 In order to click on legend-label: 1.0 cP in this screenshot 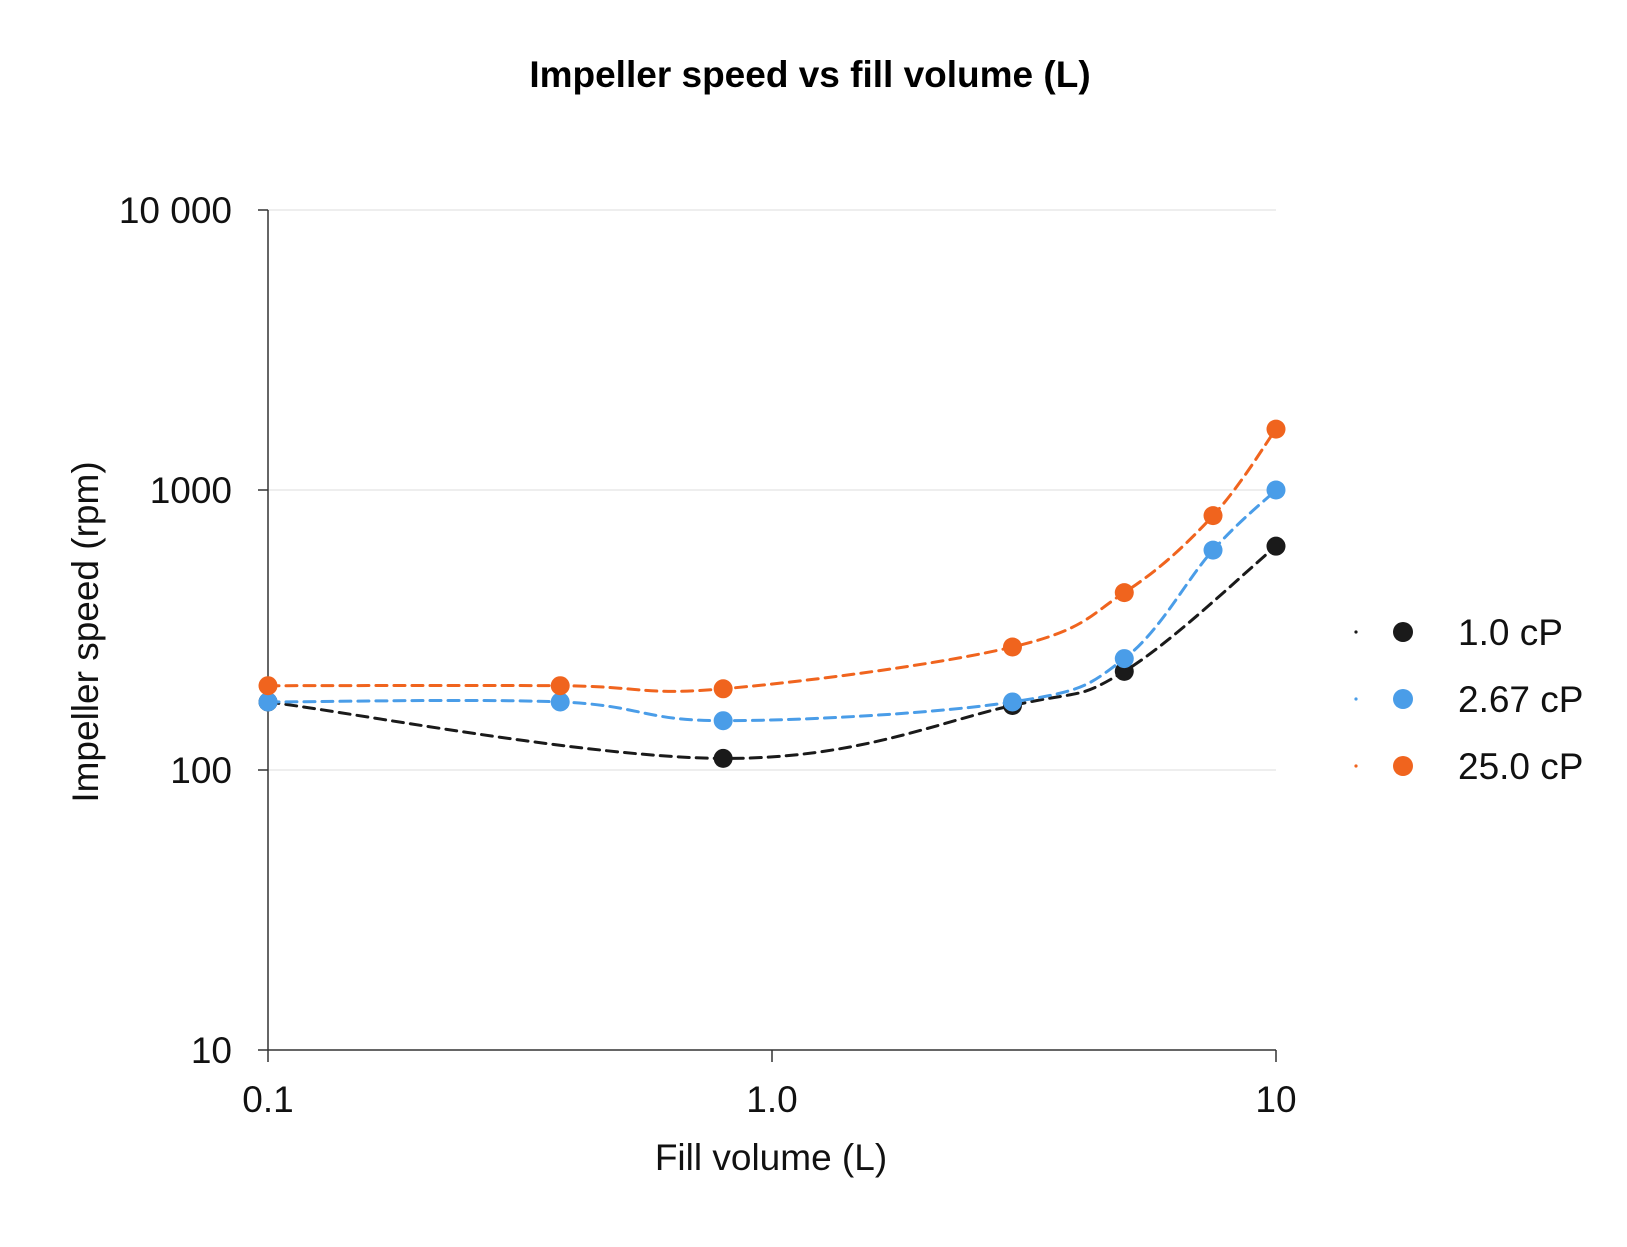, I will do `click(1510, 632)`.